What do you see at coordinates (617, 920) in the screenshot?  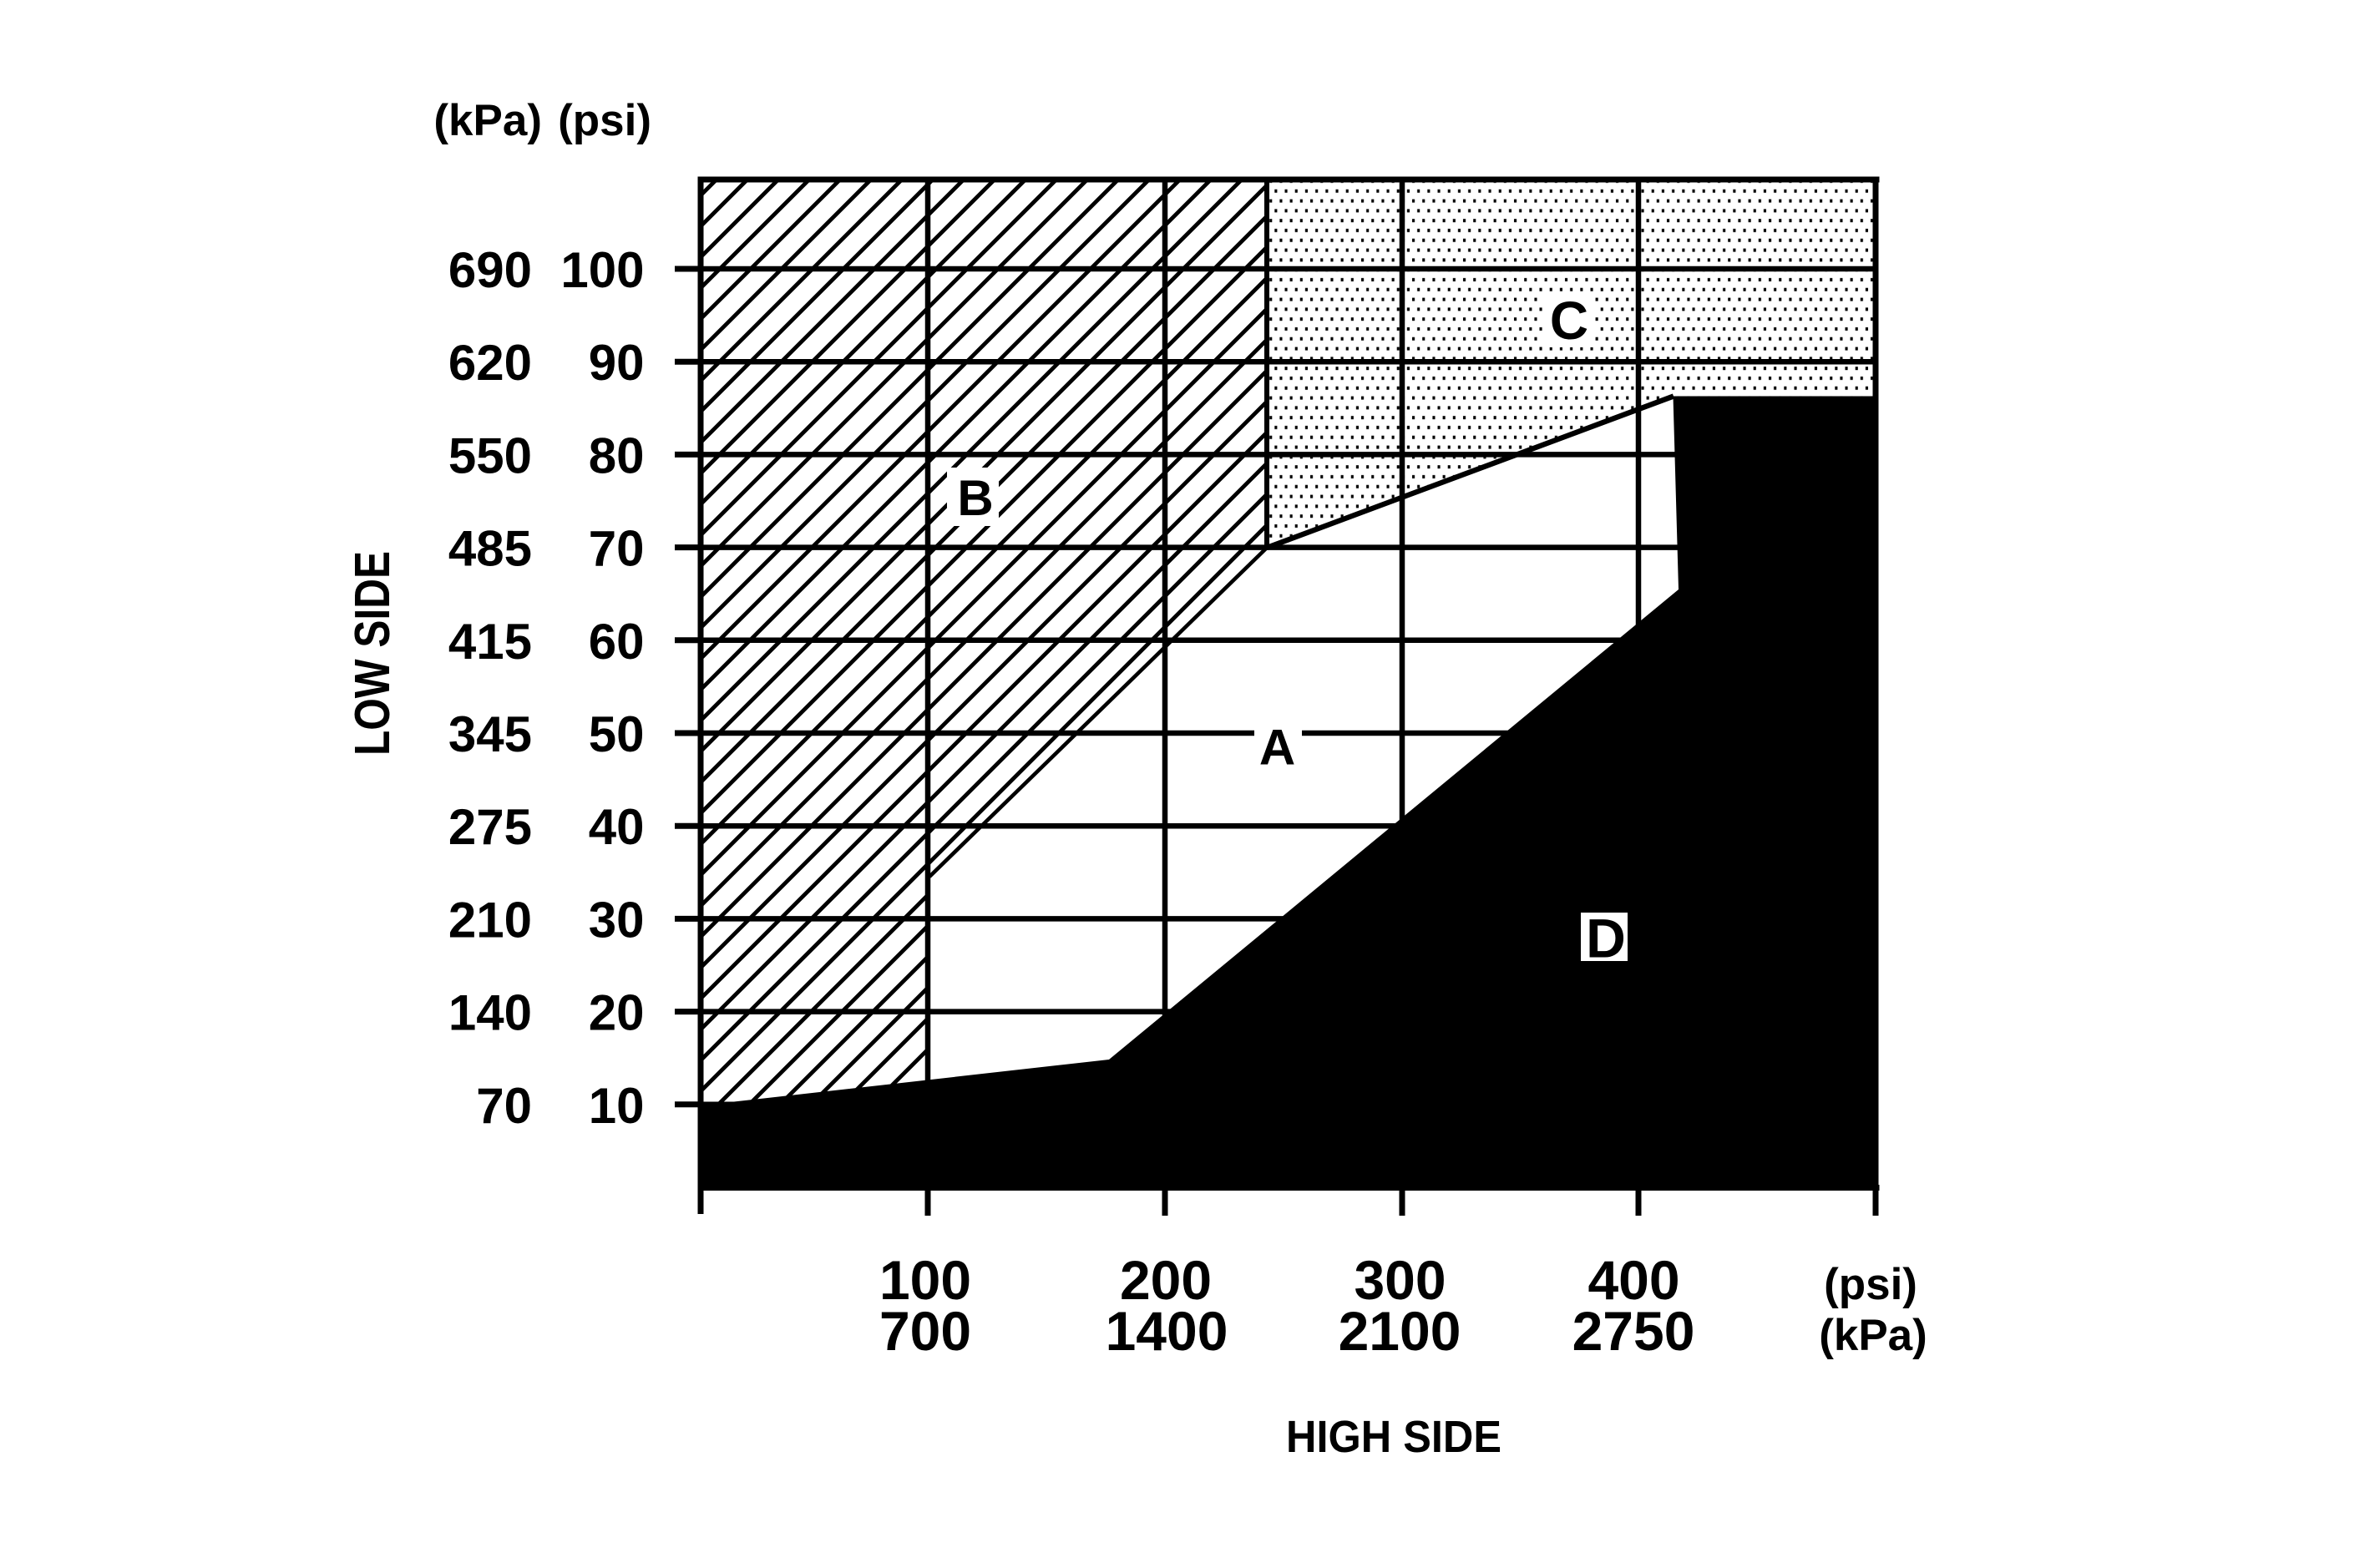 I see `svg-text: 30` at bounding box center [617, 920].